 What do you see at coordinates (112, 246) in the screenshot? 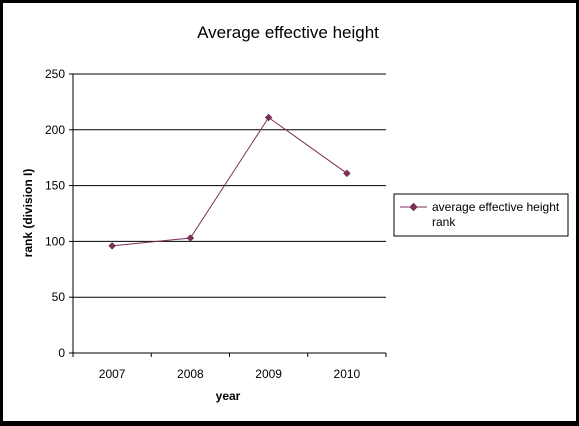
I see `data-point-2007` at bounding box center [112, 246].